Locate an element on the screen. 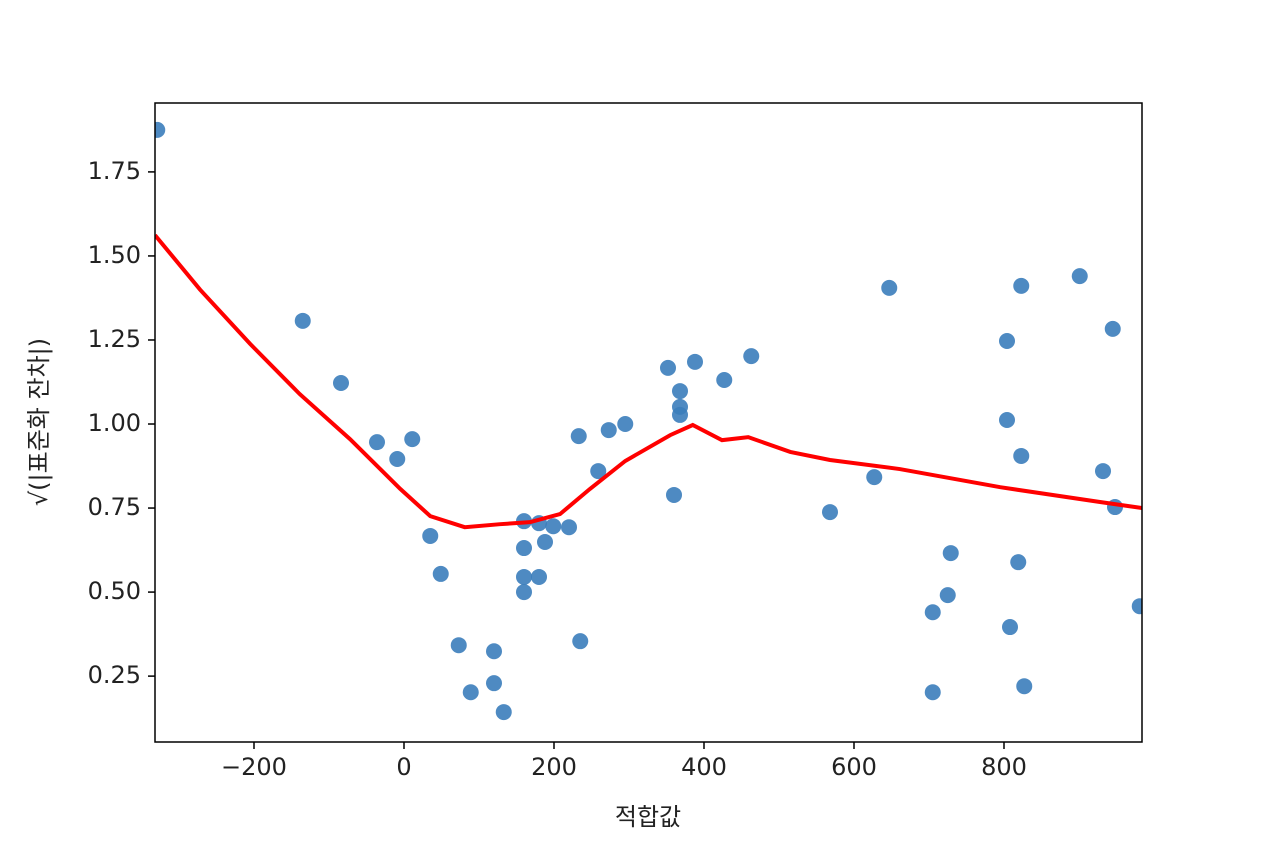 The height and width of the screenshot is (848, 1264). y-axis-label: √(|표준화 잔차|) is located at coordinates (39, 422).